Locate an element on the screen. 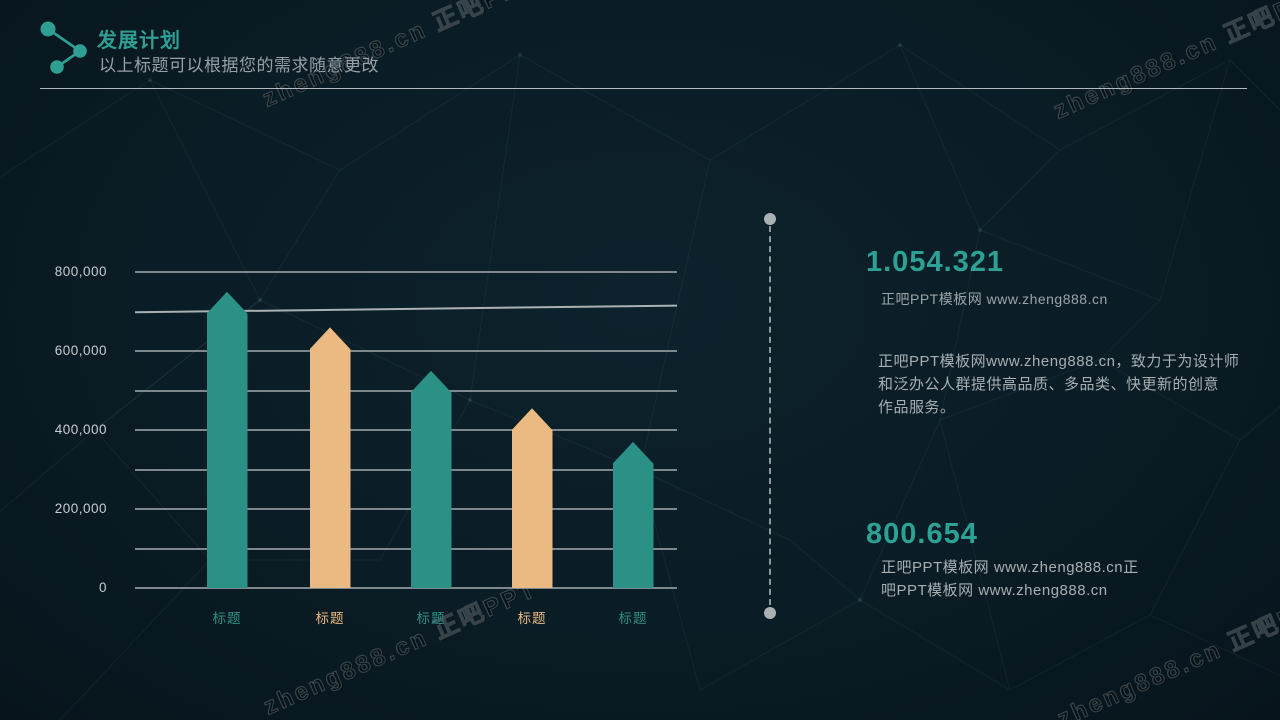 This screenshot has height=720, width=1280. page-title: 发展计划 is located at coordinates (139, 41).